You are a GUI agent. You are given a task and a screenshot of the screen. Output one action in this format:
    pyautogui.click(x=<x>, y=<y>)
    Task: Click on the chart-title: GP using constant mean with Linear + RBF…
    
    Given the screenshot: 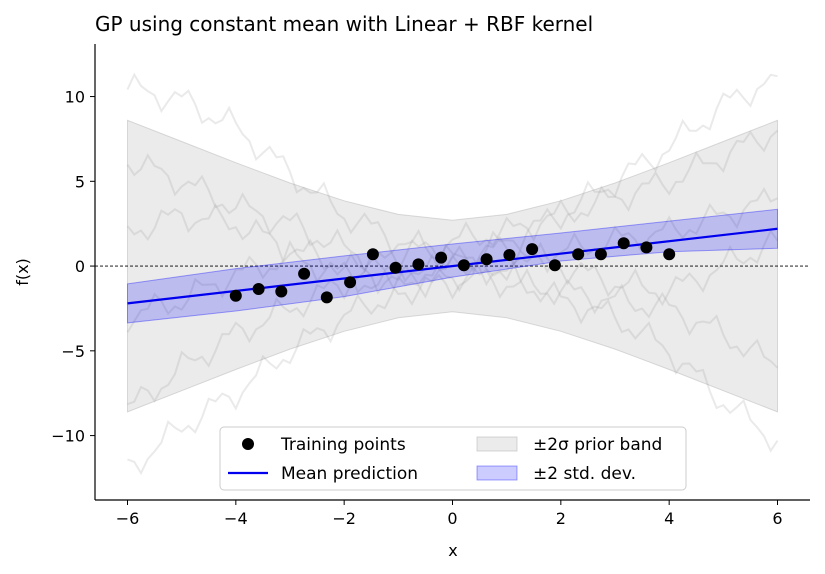 What is the action you would take?
    pyautogui.click(x=344, y=24)
    